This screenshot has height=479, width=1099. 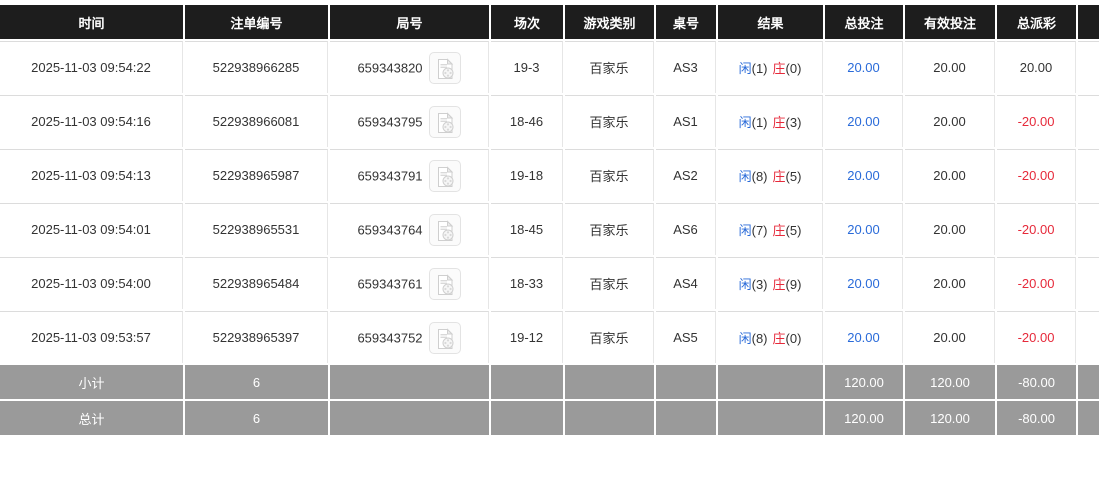 I want to click on cell-order-no: 522938965987, so click(x=256, y=175).